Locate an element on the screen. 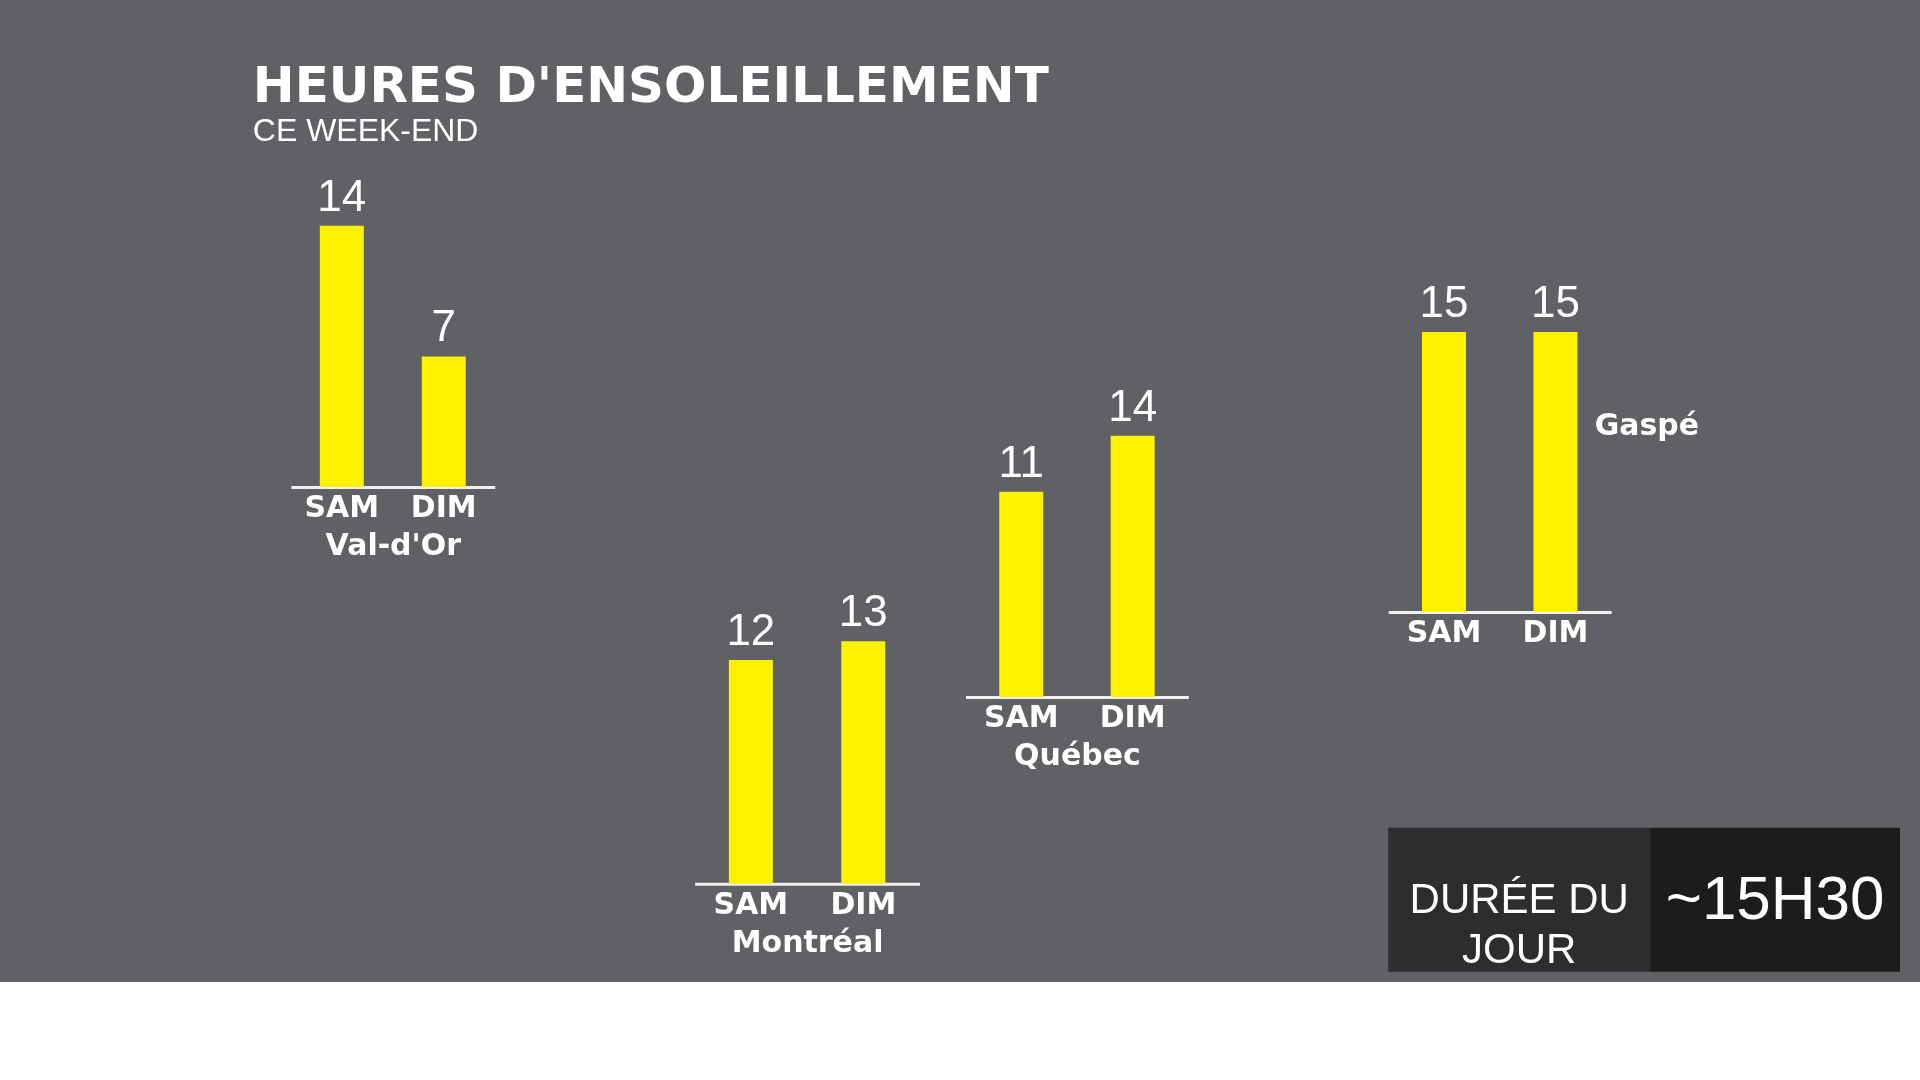  x-axis-title: Gaspé is located at coordinates (1647, 424).